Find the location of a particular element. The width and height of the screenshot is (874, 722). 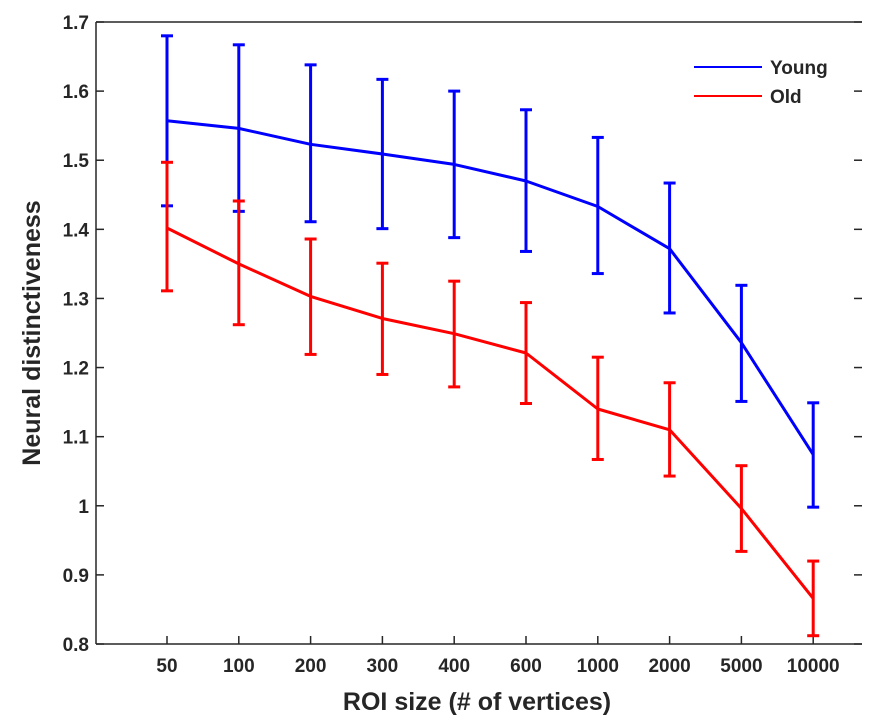

x-ticks: 50 100 200 300 400 600 1000 2000 5000 10000 is located at coordinates (498, 656).